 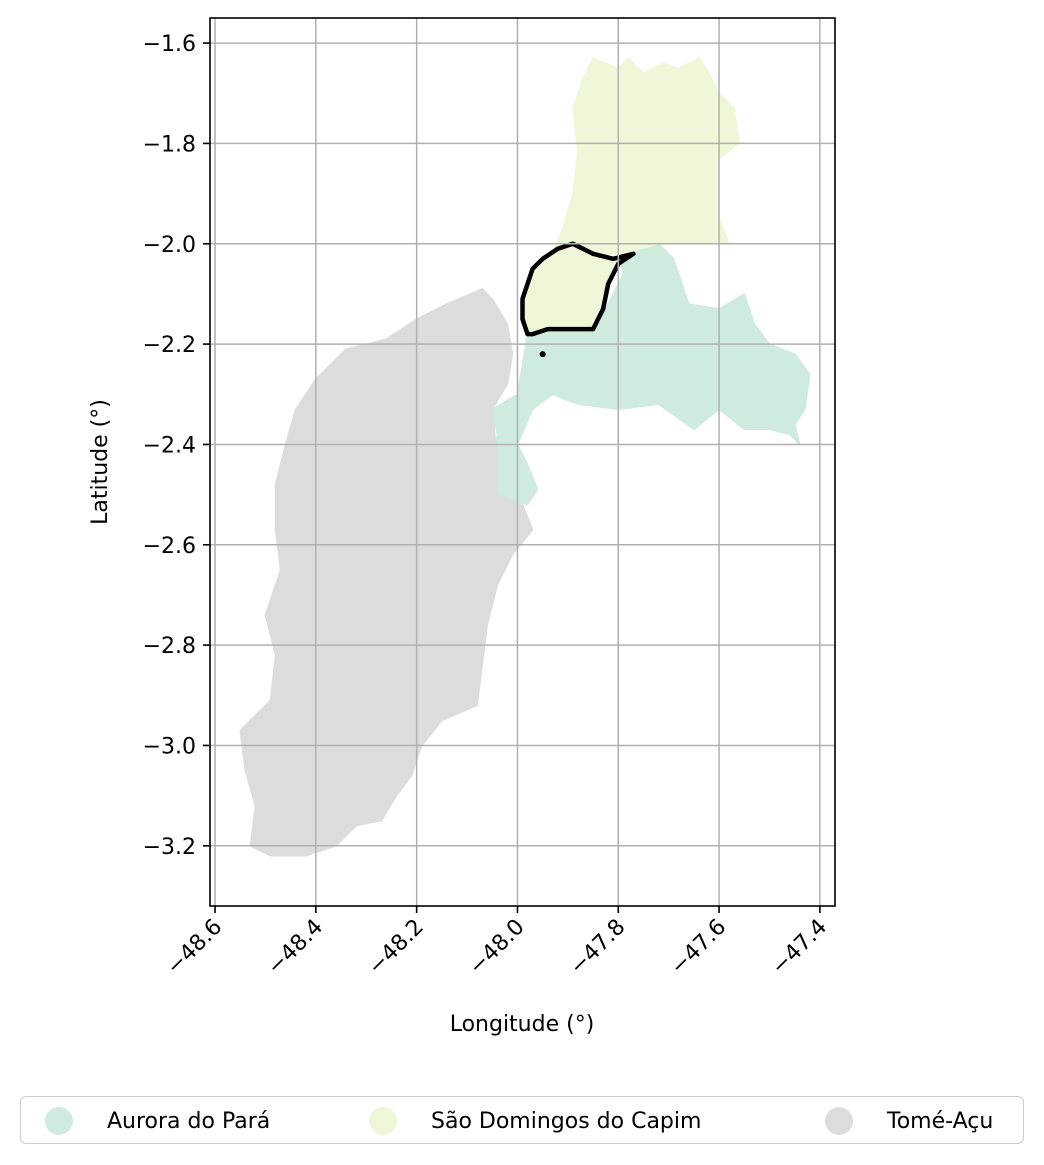 I want to click on legend-label-sao-domingos-do-capim: São Domingos do Capim, so click(x=566, y=1121).